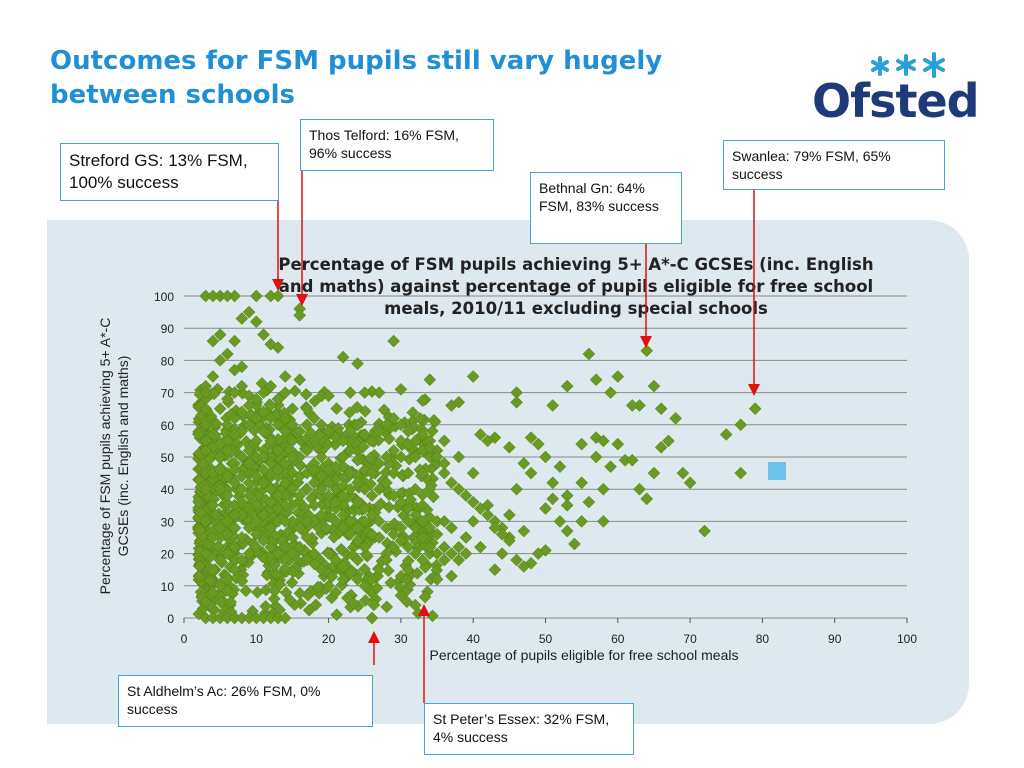 This screenshot has width=1024, height=768. What do you see at coordinates (168, 329) in the screenshot?
I see `y-tick-label: 90` at bounding box center [168, 329].